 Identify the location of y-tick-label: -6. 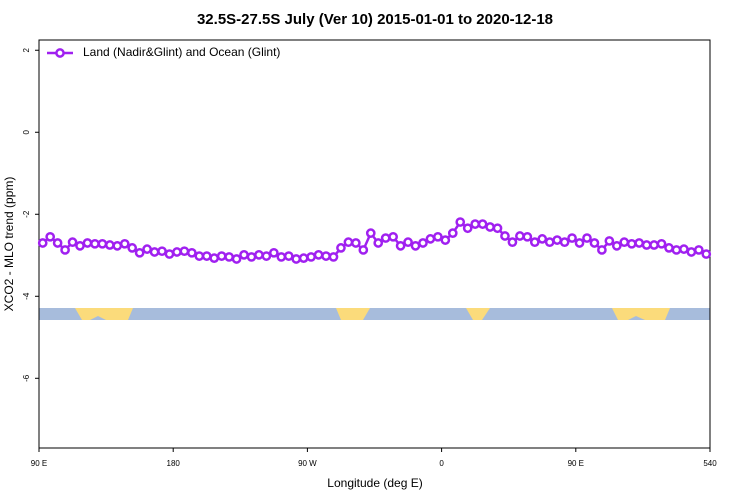
(26, 378).